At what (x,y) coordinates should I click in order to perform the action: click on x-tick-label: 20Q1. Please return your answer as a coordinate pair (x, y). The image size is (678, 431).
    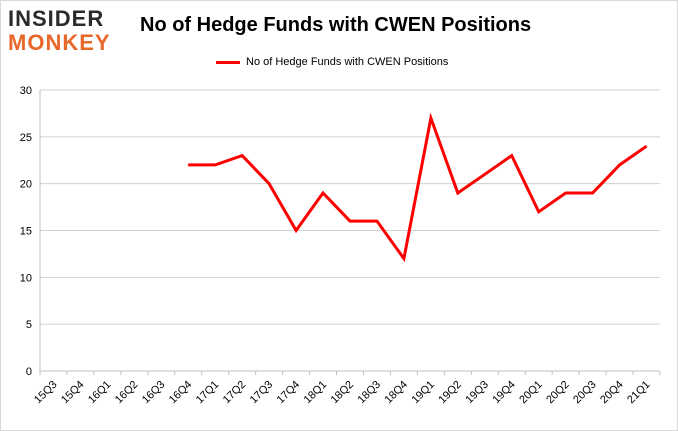
    Looking at the image, I should click on (531, 393).